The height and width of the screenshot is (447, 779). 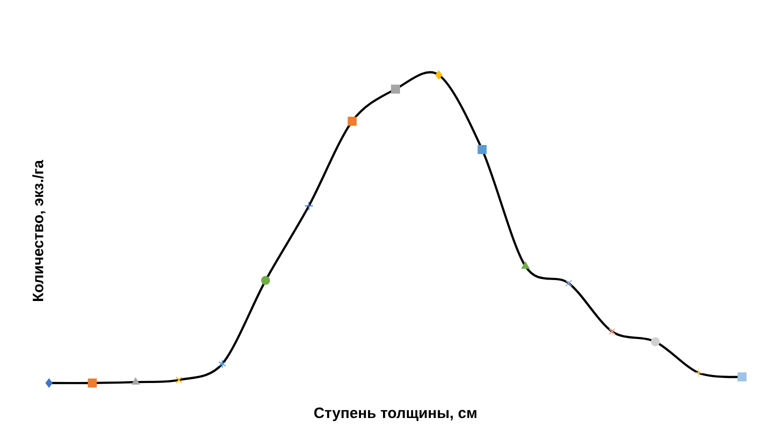 I want to click on x-axis-title: Ступень толщины, см, so click(x=395, y=415).